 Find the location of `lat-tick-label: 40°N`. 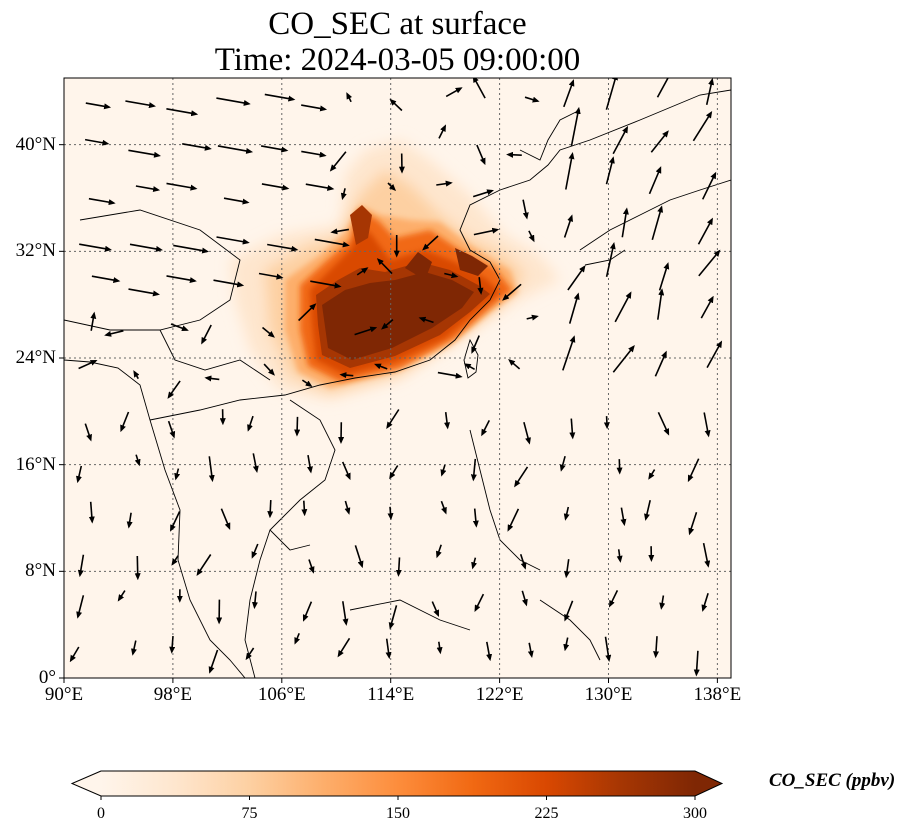

lat-tick-label: 40°N is located at coordinates (35, 144).